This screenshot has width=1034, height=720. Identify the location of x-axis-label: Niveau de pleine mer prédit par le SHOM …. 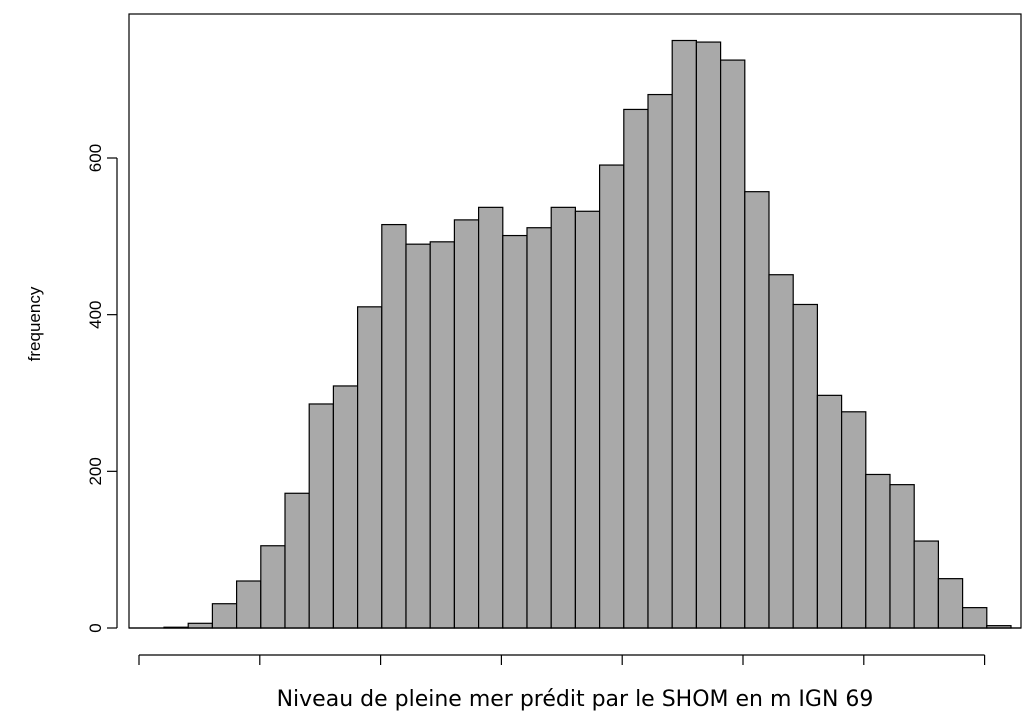
(575, 699).